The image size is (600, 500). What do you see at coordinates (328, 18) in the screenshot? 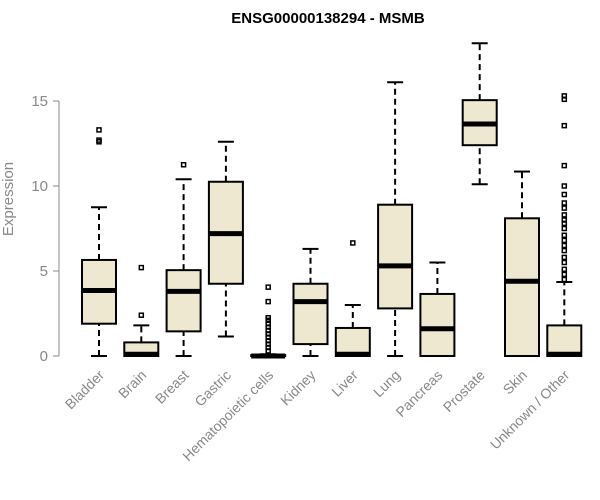
I see `chart-title: ENSG00000138294 - MSMB` at bounding box center [328, 18].